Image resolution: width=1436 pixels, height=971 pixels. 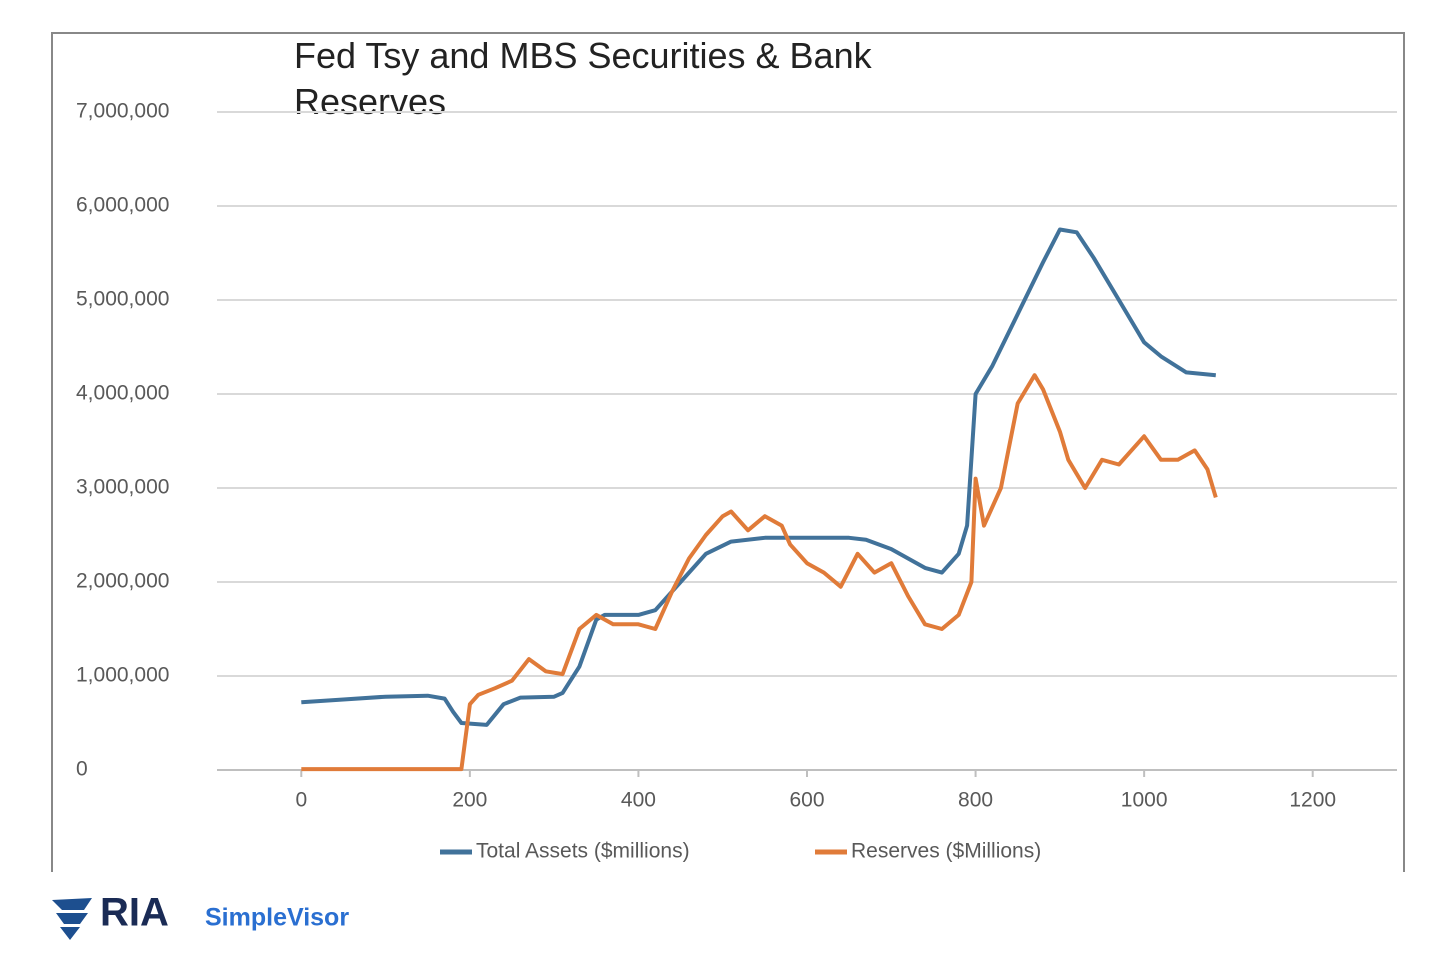 I want to click on x-tick-label: 200, so click(x=469, y=800).